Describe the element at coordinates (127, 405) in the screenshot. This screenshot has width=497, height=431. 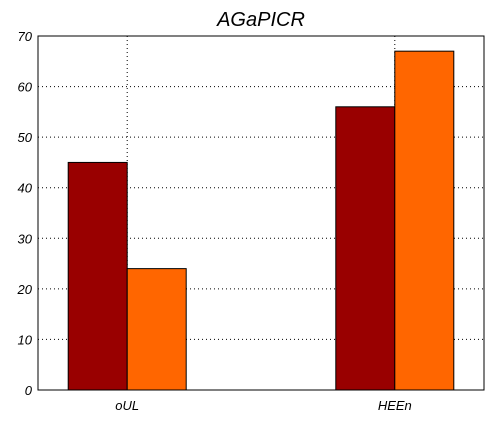
I see `x-category-label: oUL` at that location.